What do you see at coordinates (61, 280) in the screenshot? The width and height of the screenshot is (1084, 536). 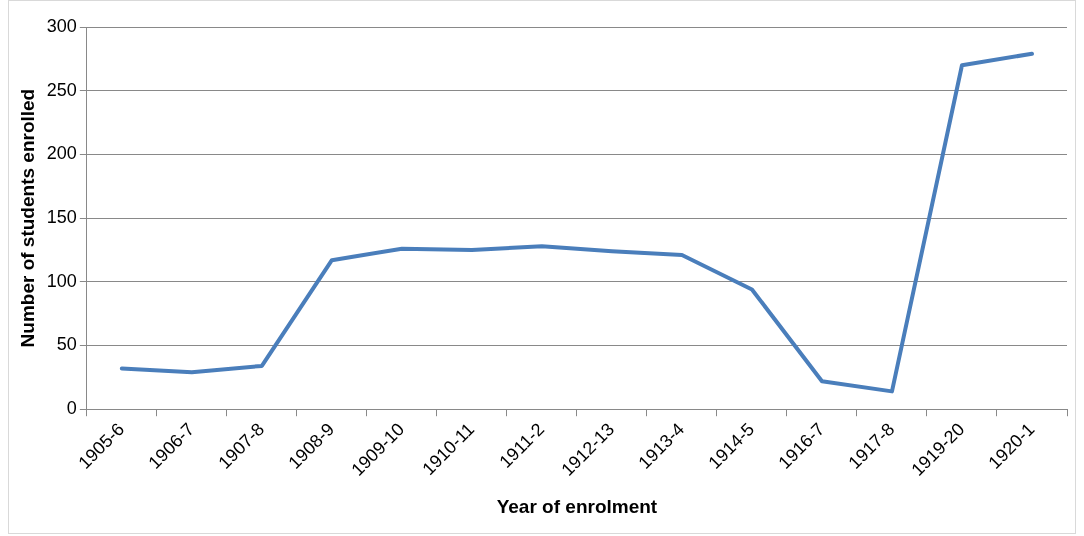 I see `y-tick-label: 100` at bounding box center [61, 280].